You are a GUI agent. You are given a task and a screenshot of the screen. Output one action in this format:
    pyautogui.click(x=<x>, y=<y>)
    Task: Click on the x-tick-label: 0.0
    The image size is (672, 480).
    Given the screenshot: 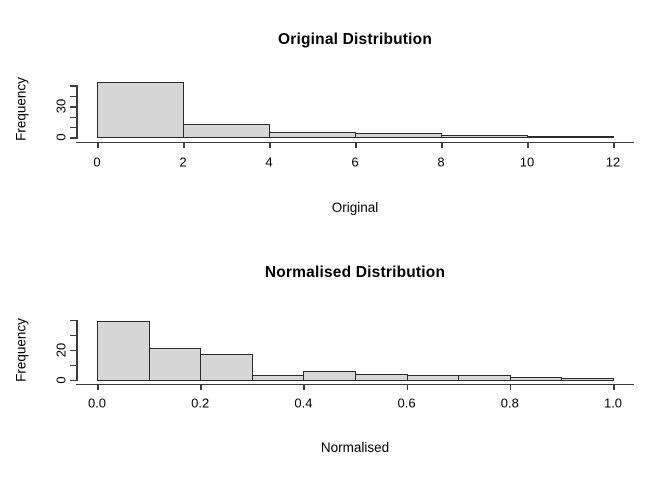 What is the action you would take?
    pyautogui.click(x=97, y=403)
    